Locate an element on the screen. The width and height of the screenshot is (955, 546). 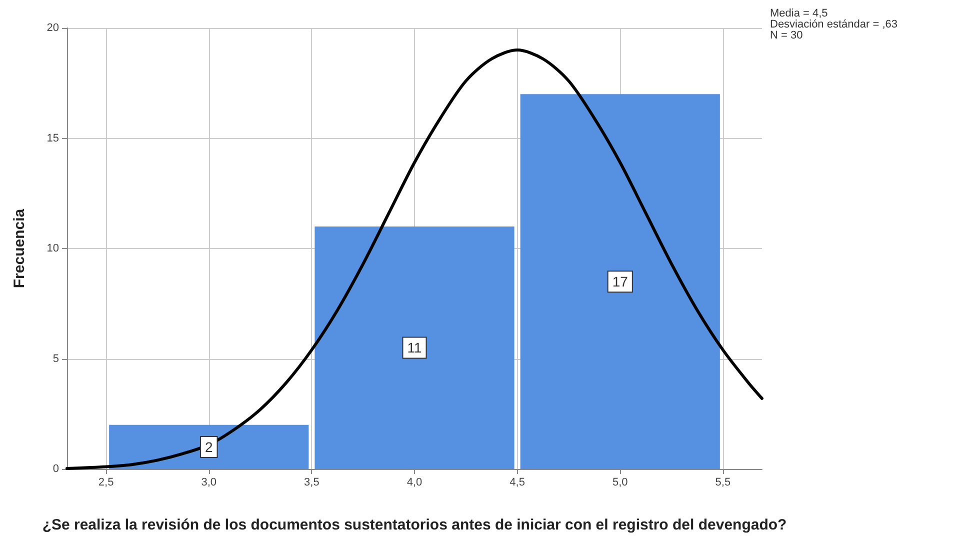
y-tick-label: 5 is located at coordinates (55, 358).